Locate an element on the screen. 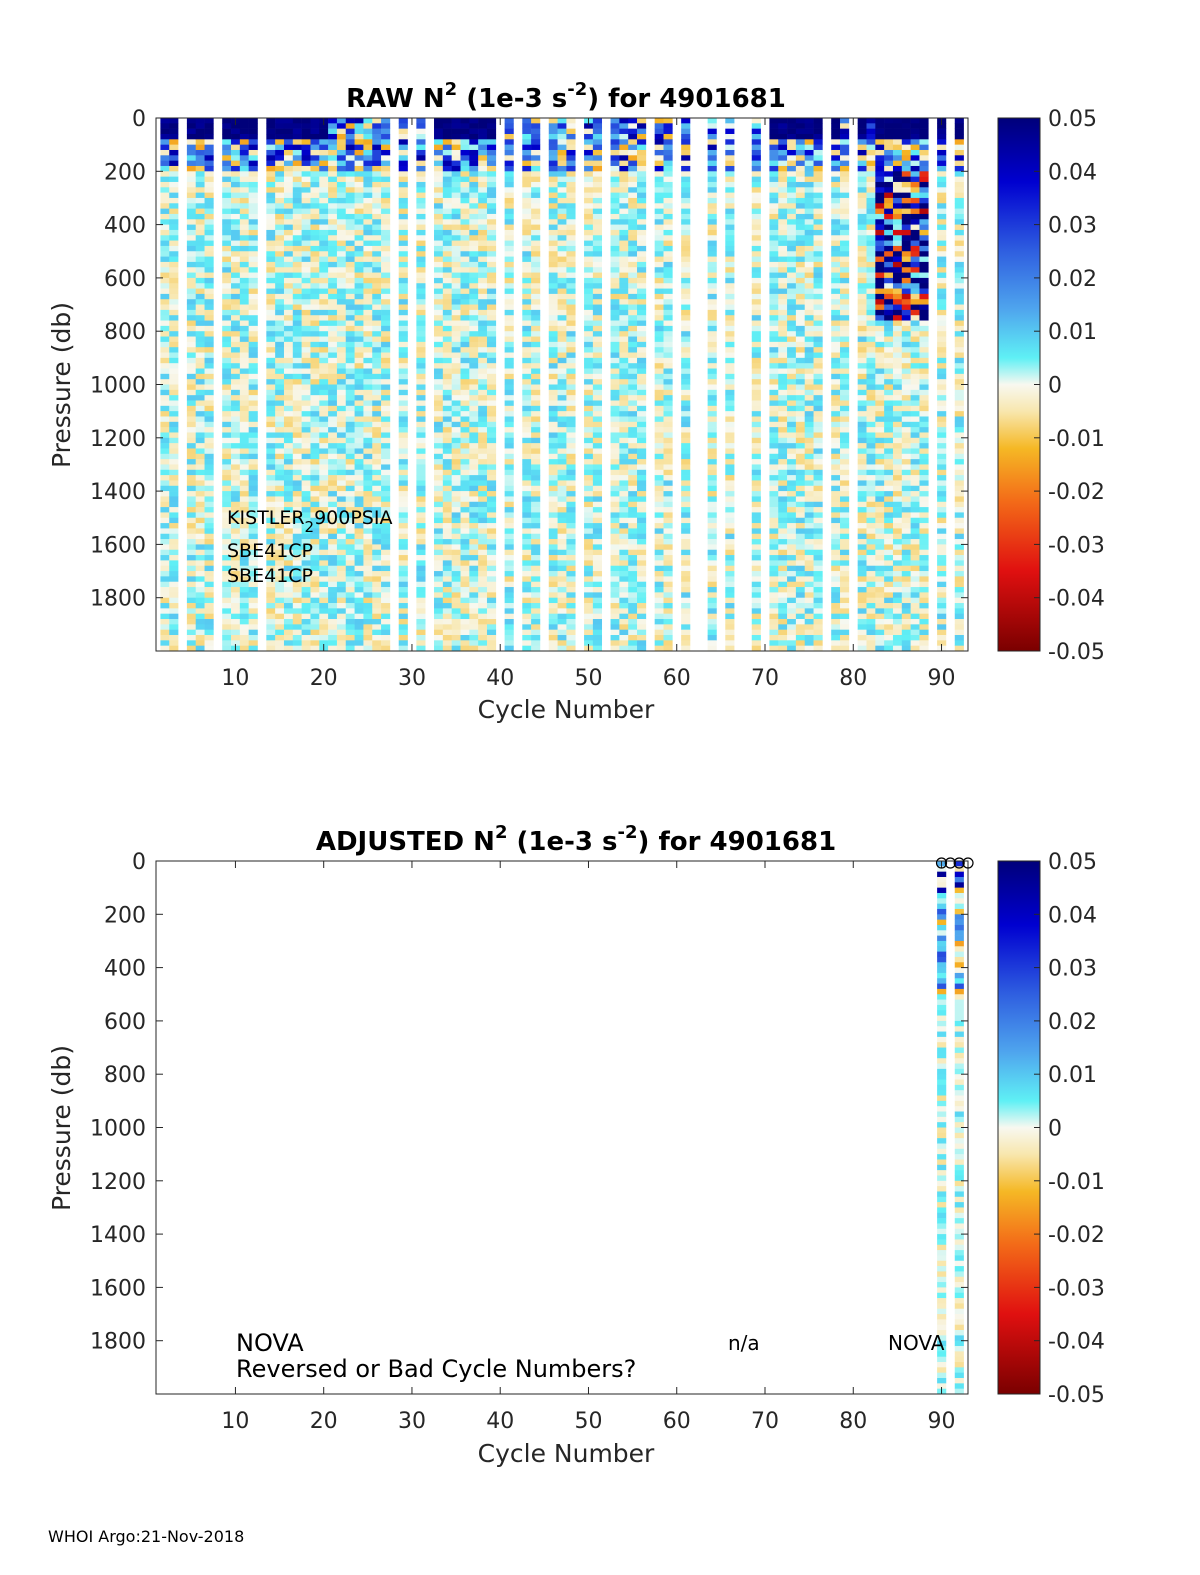 The height and width of the screenshot is (1575, 1200). raw-profile-column is located at coordinates (730, 385).